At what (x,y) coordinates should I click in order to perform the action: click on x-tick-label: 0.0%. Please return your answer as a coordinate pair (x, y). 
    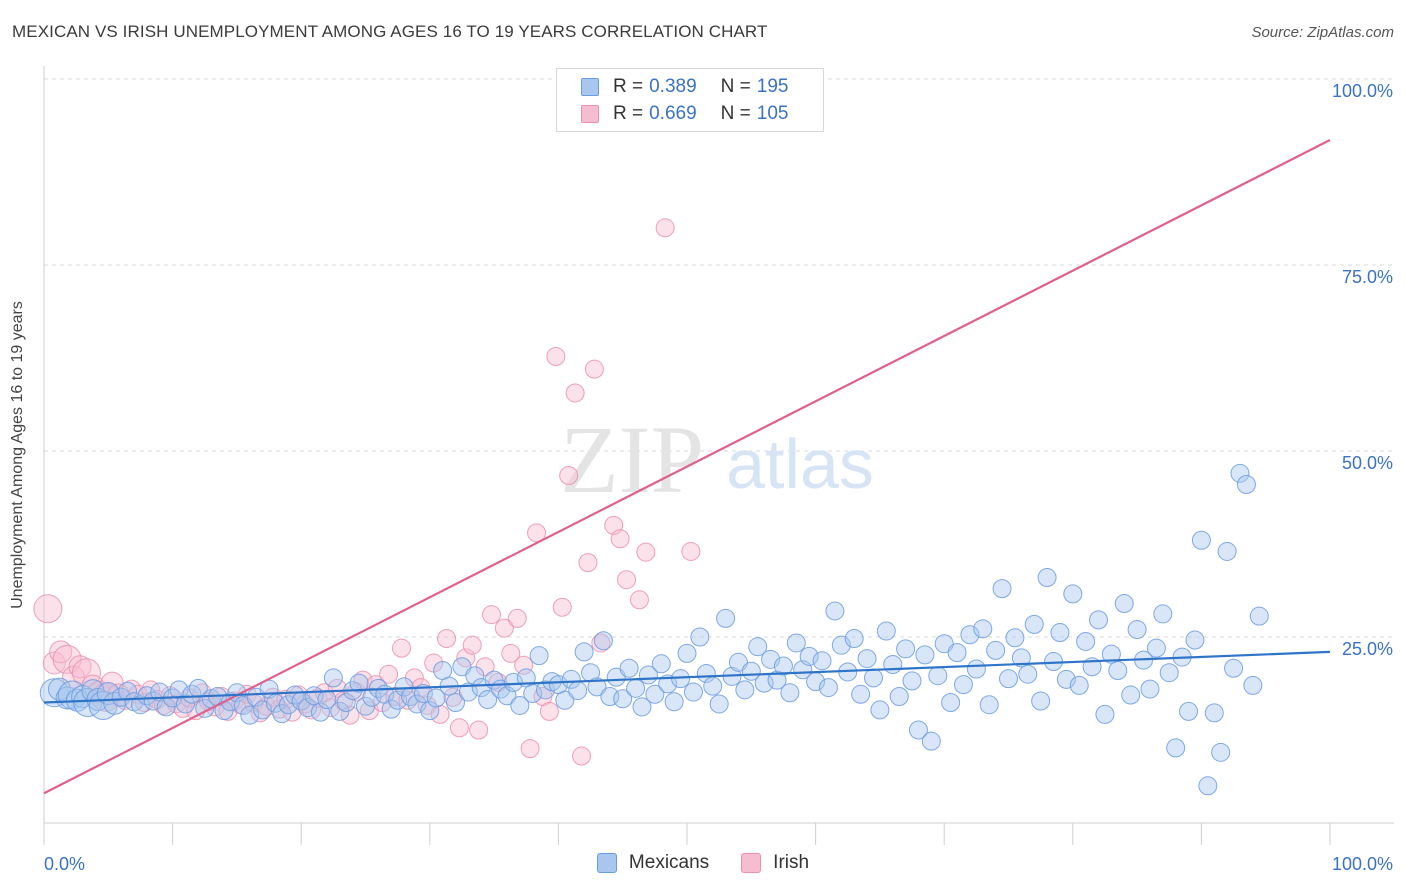
    Looking at the image, I should click on (64, 864).